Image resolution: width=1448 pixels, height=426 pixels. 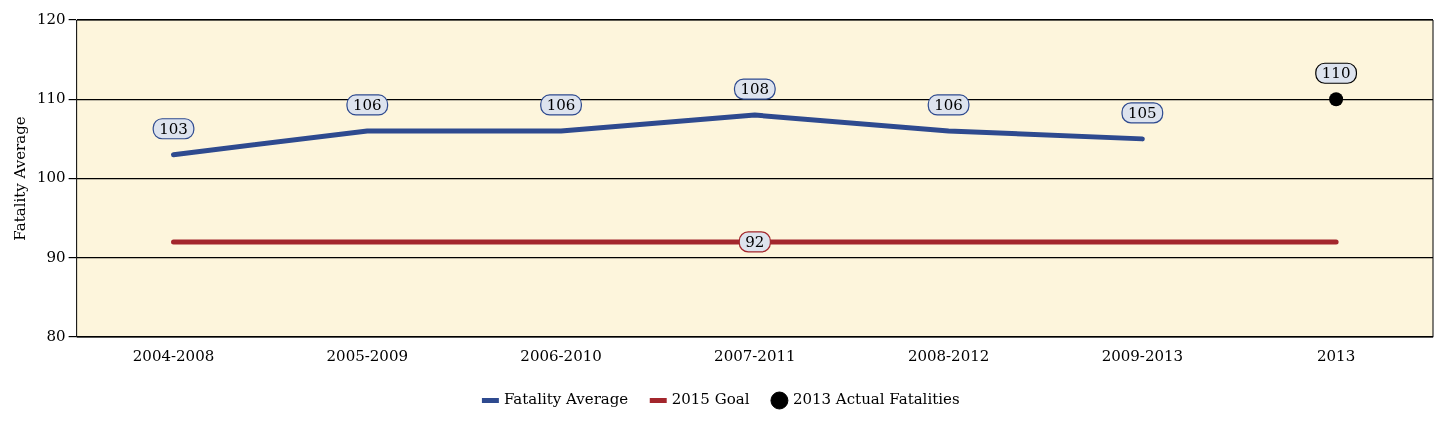 What do you see at coordinates (173, 128) in the screenshot?
I see `data-label: 103` at bounding box center [173, 128].